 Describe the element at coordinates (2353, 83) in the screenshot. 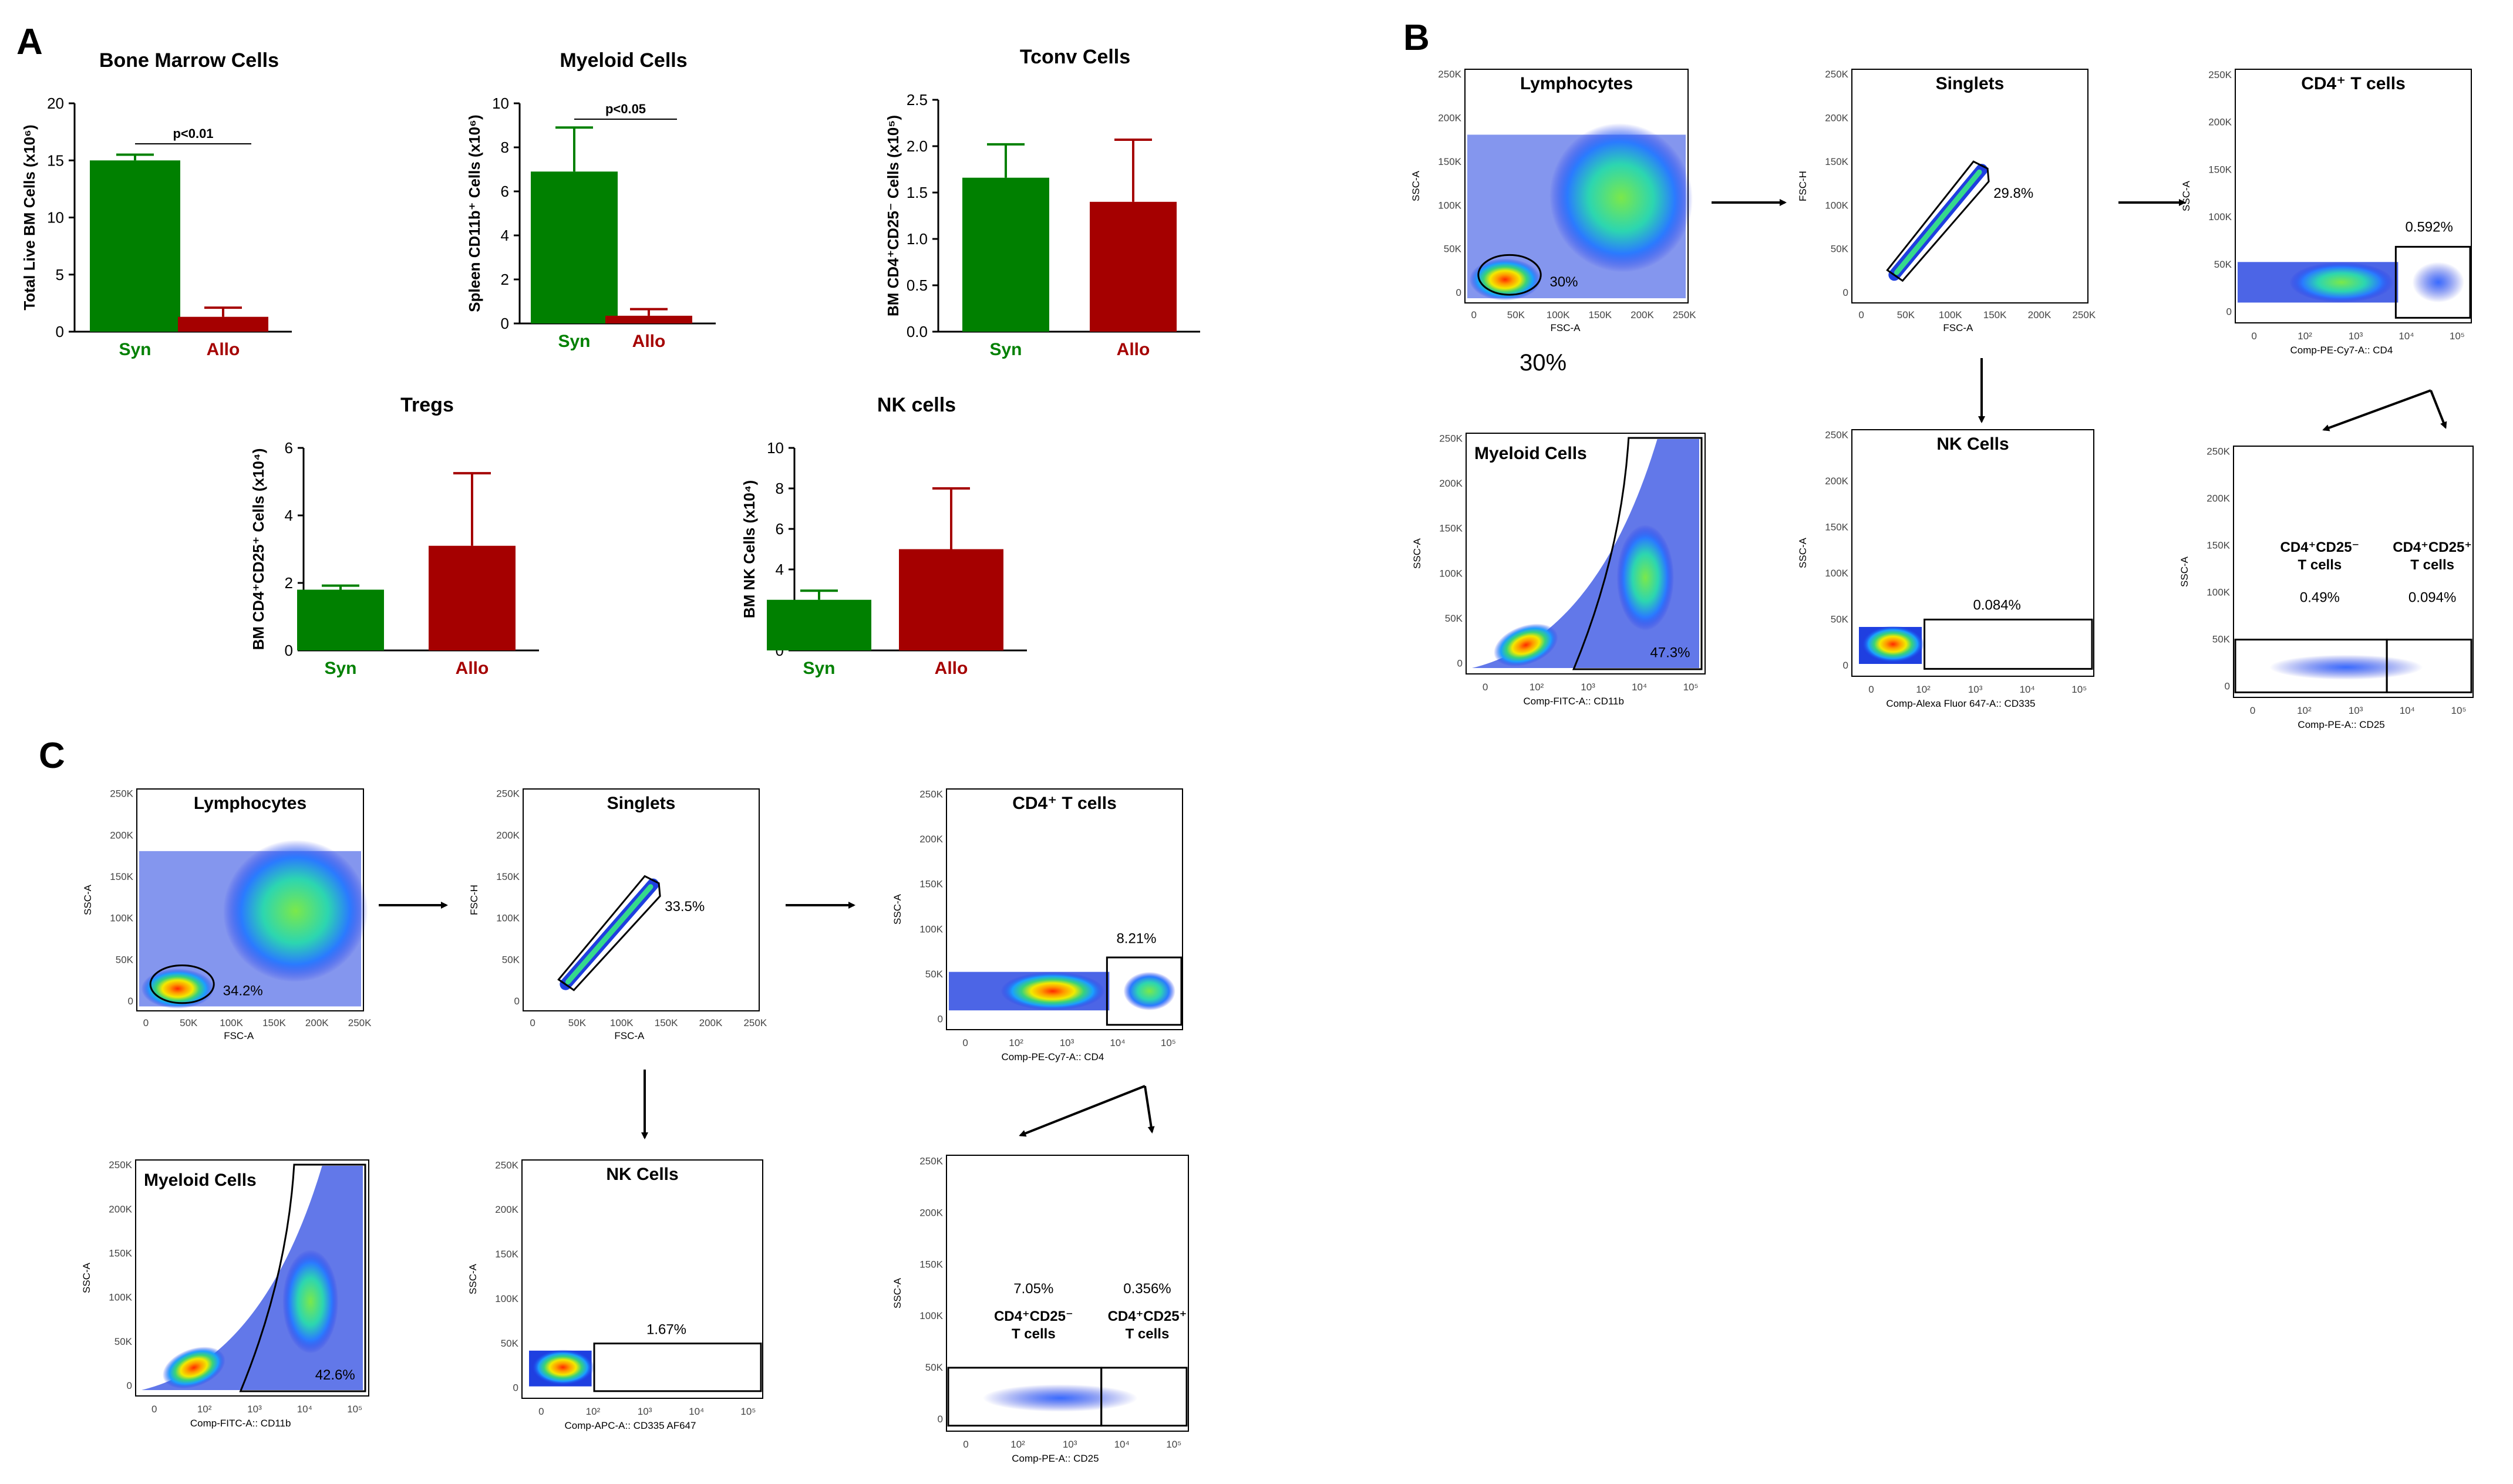

I see `plot-title: CD4⁺ T cells` at that location.